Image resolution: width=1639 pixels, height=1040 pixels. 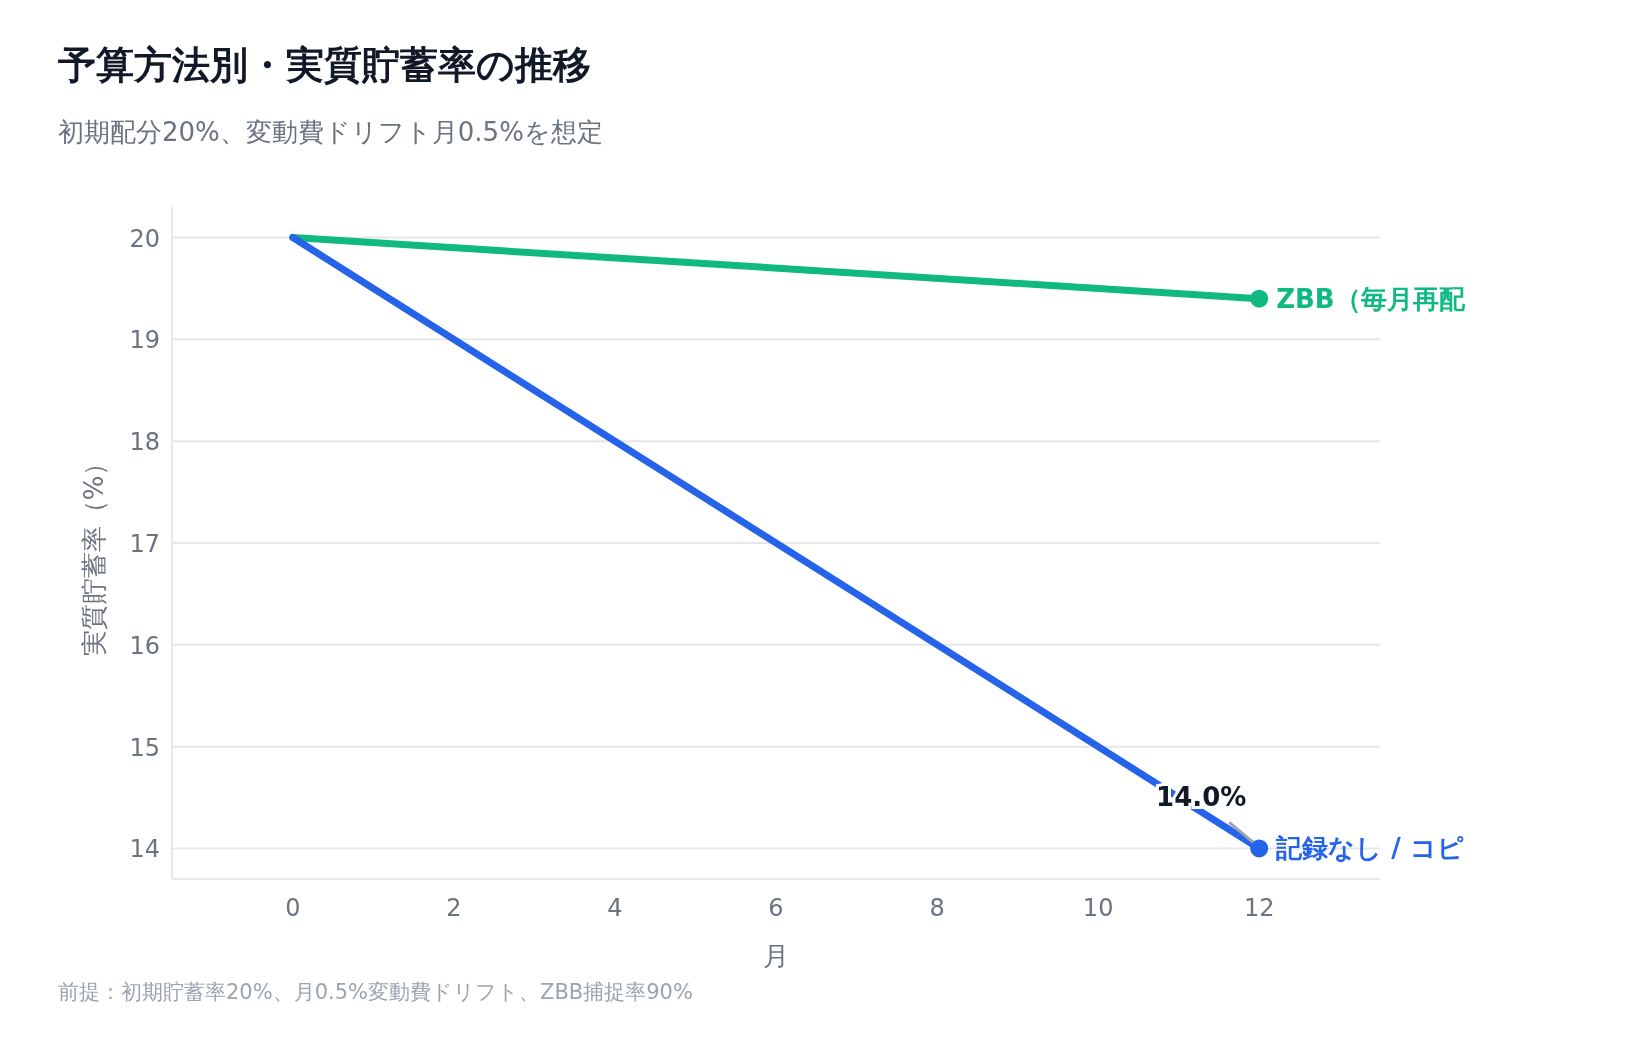 I want to click on x-axis-title: 月, so click(x=776, y=956).